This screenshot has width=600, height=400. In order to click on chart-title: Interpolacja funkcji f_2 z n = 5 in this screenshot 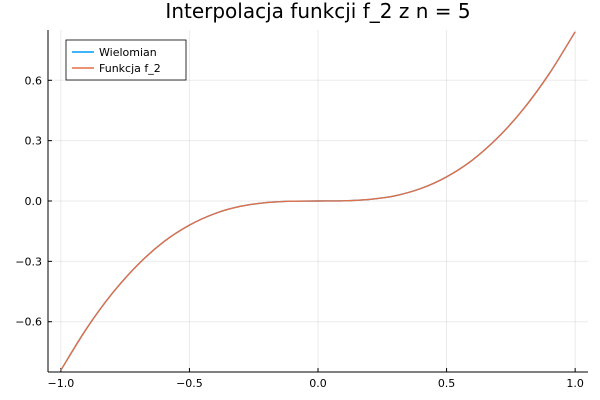, I will do `click(317, 11)`.